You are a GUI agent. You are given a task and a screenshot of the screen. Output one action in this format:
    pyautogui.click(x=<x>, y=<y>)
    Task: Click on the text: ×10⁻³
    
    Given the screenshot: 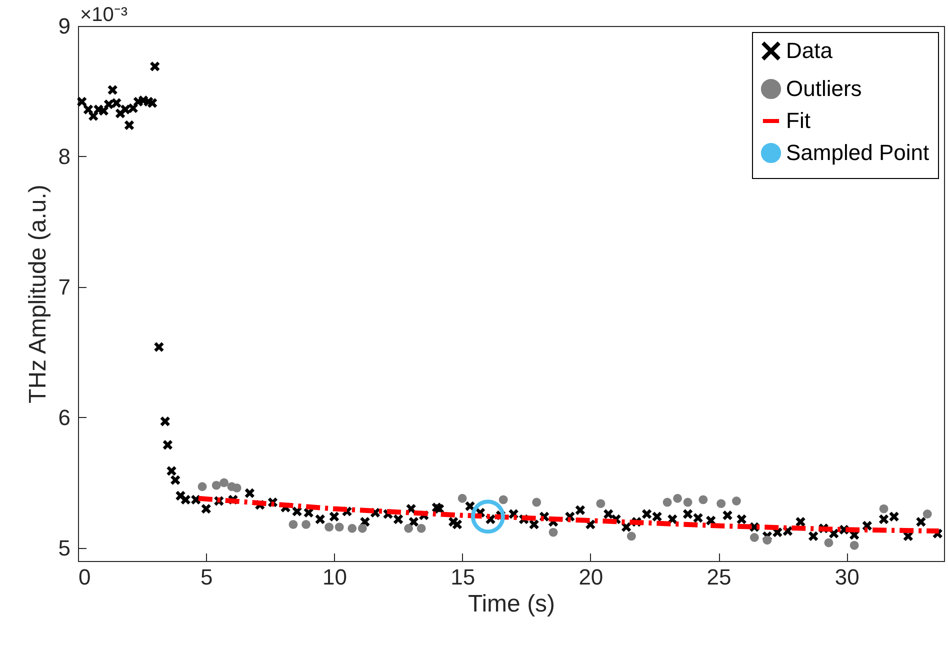 What is the action you would take?
    pyautogui.click(x=104, y=15)
    